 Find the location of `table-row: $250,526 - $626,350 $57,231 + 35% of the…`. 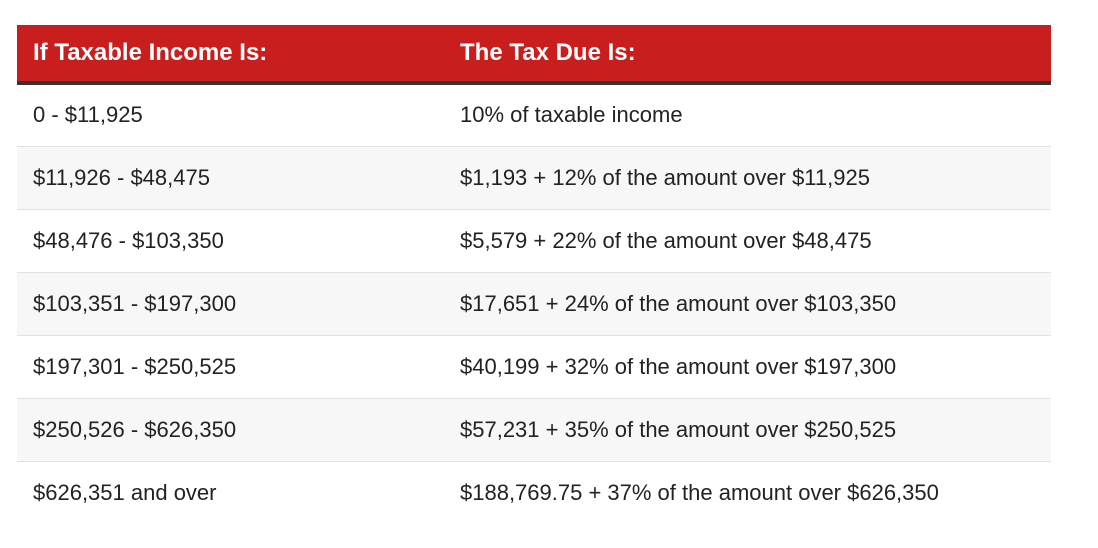

table-row: $250,526 - $626,350 $57,231 + 35% of the… is located at coordinates (534, 430).